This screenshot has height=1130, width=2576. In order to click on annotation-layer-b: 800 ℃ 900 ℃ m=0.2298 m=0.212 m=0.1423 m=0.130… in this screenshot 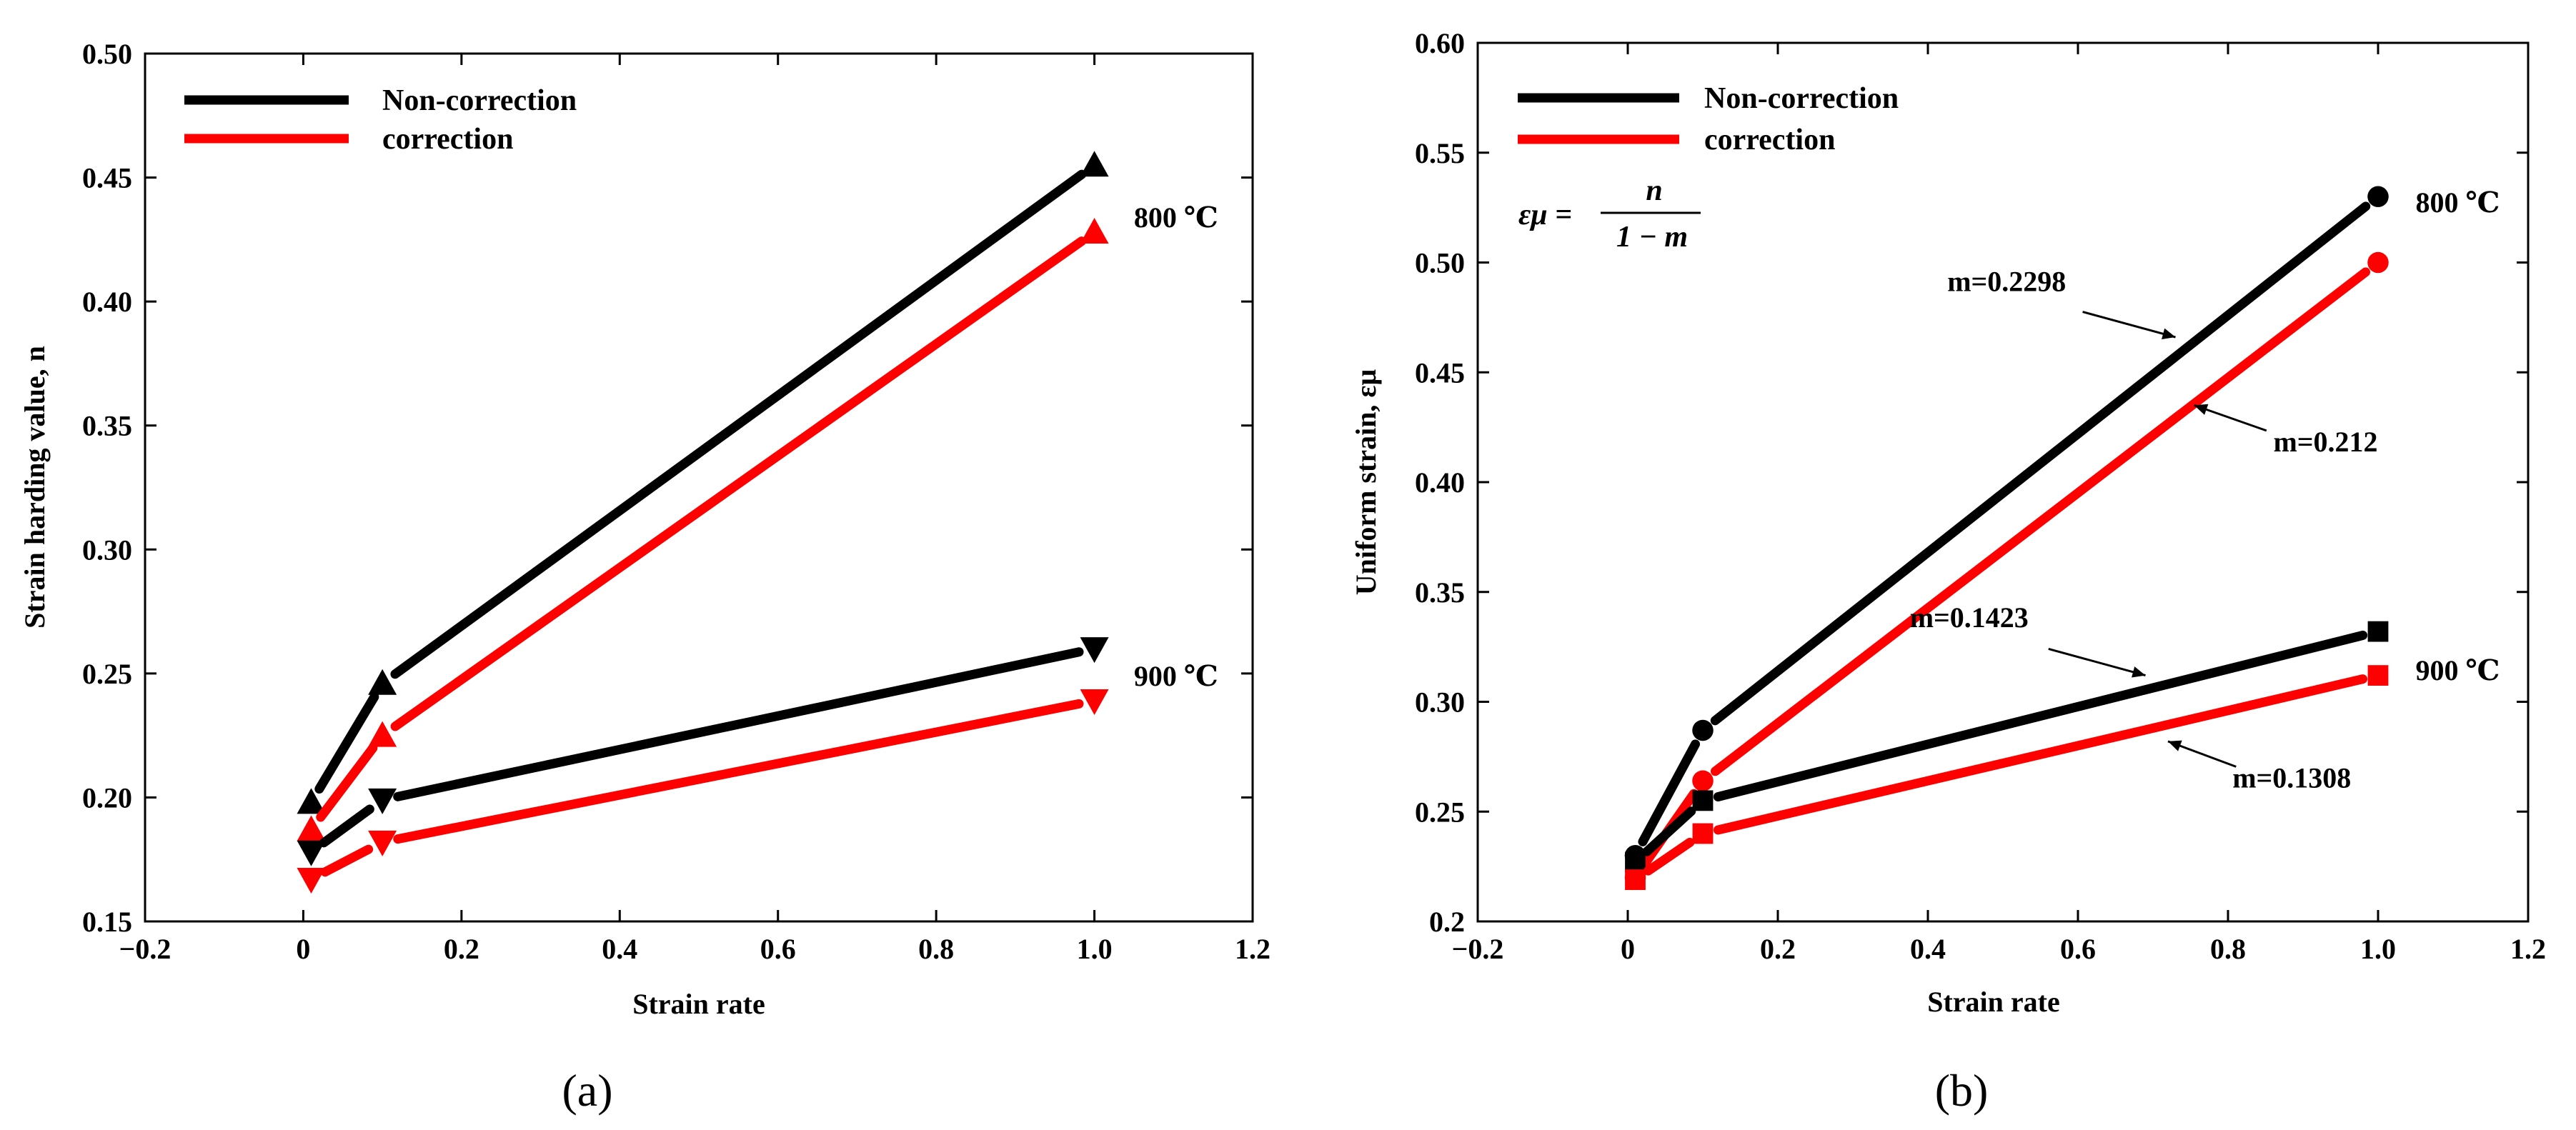, I will do `click(2205, 490)`.